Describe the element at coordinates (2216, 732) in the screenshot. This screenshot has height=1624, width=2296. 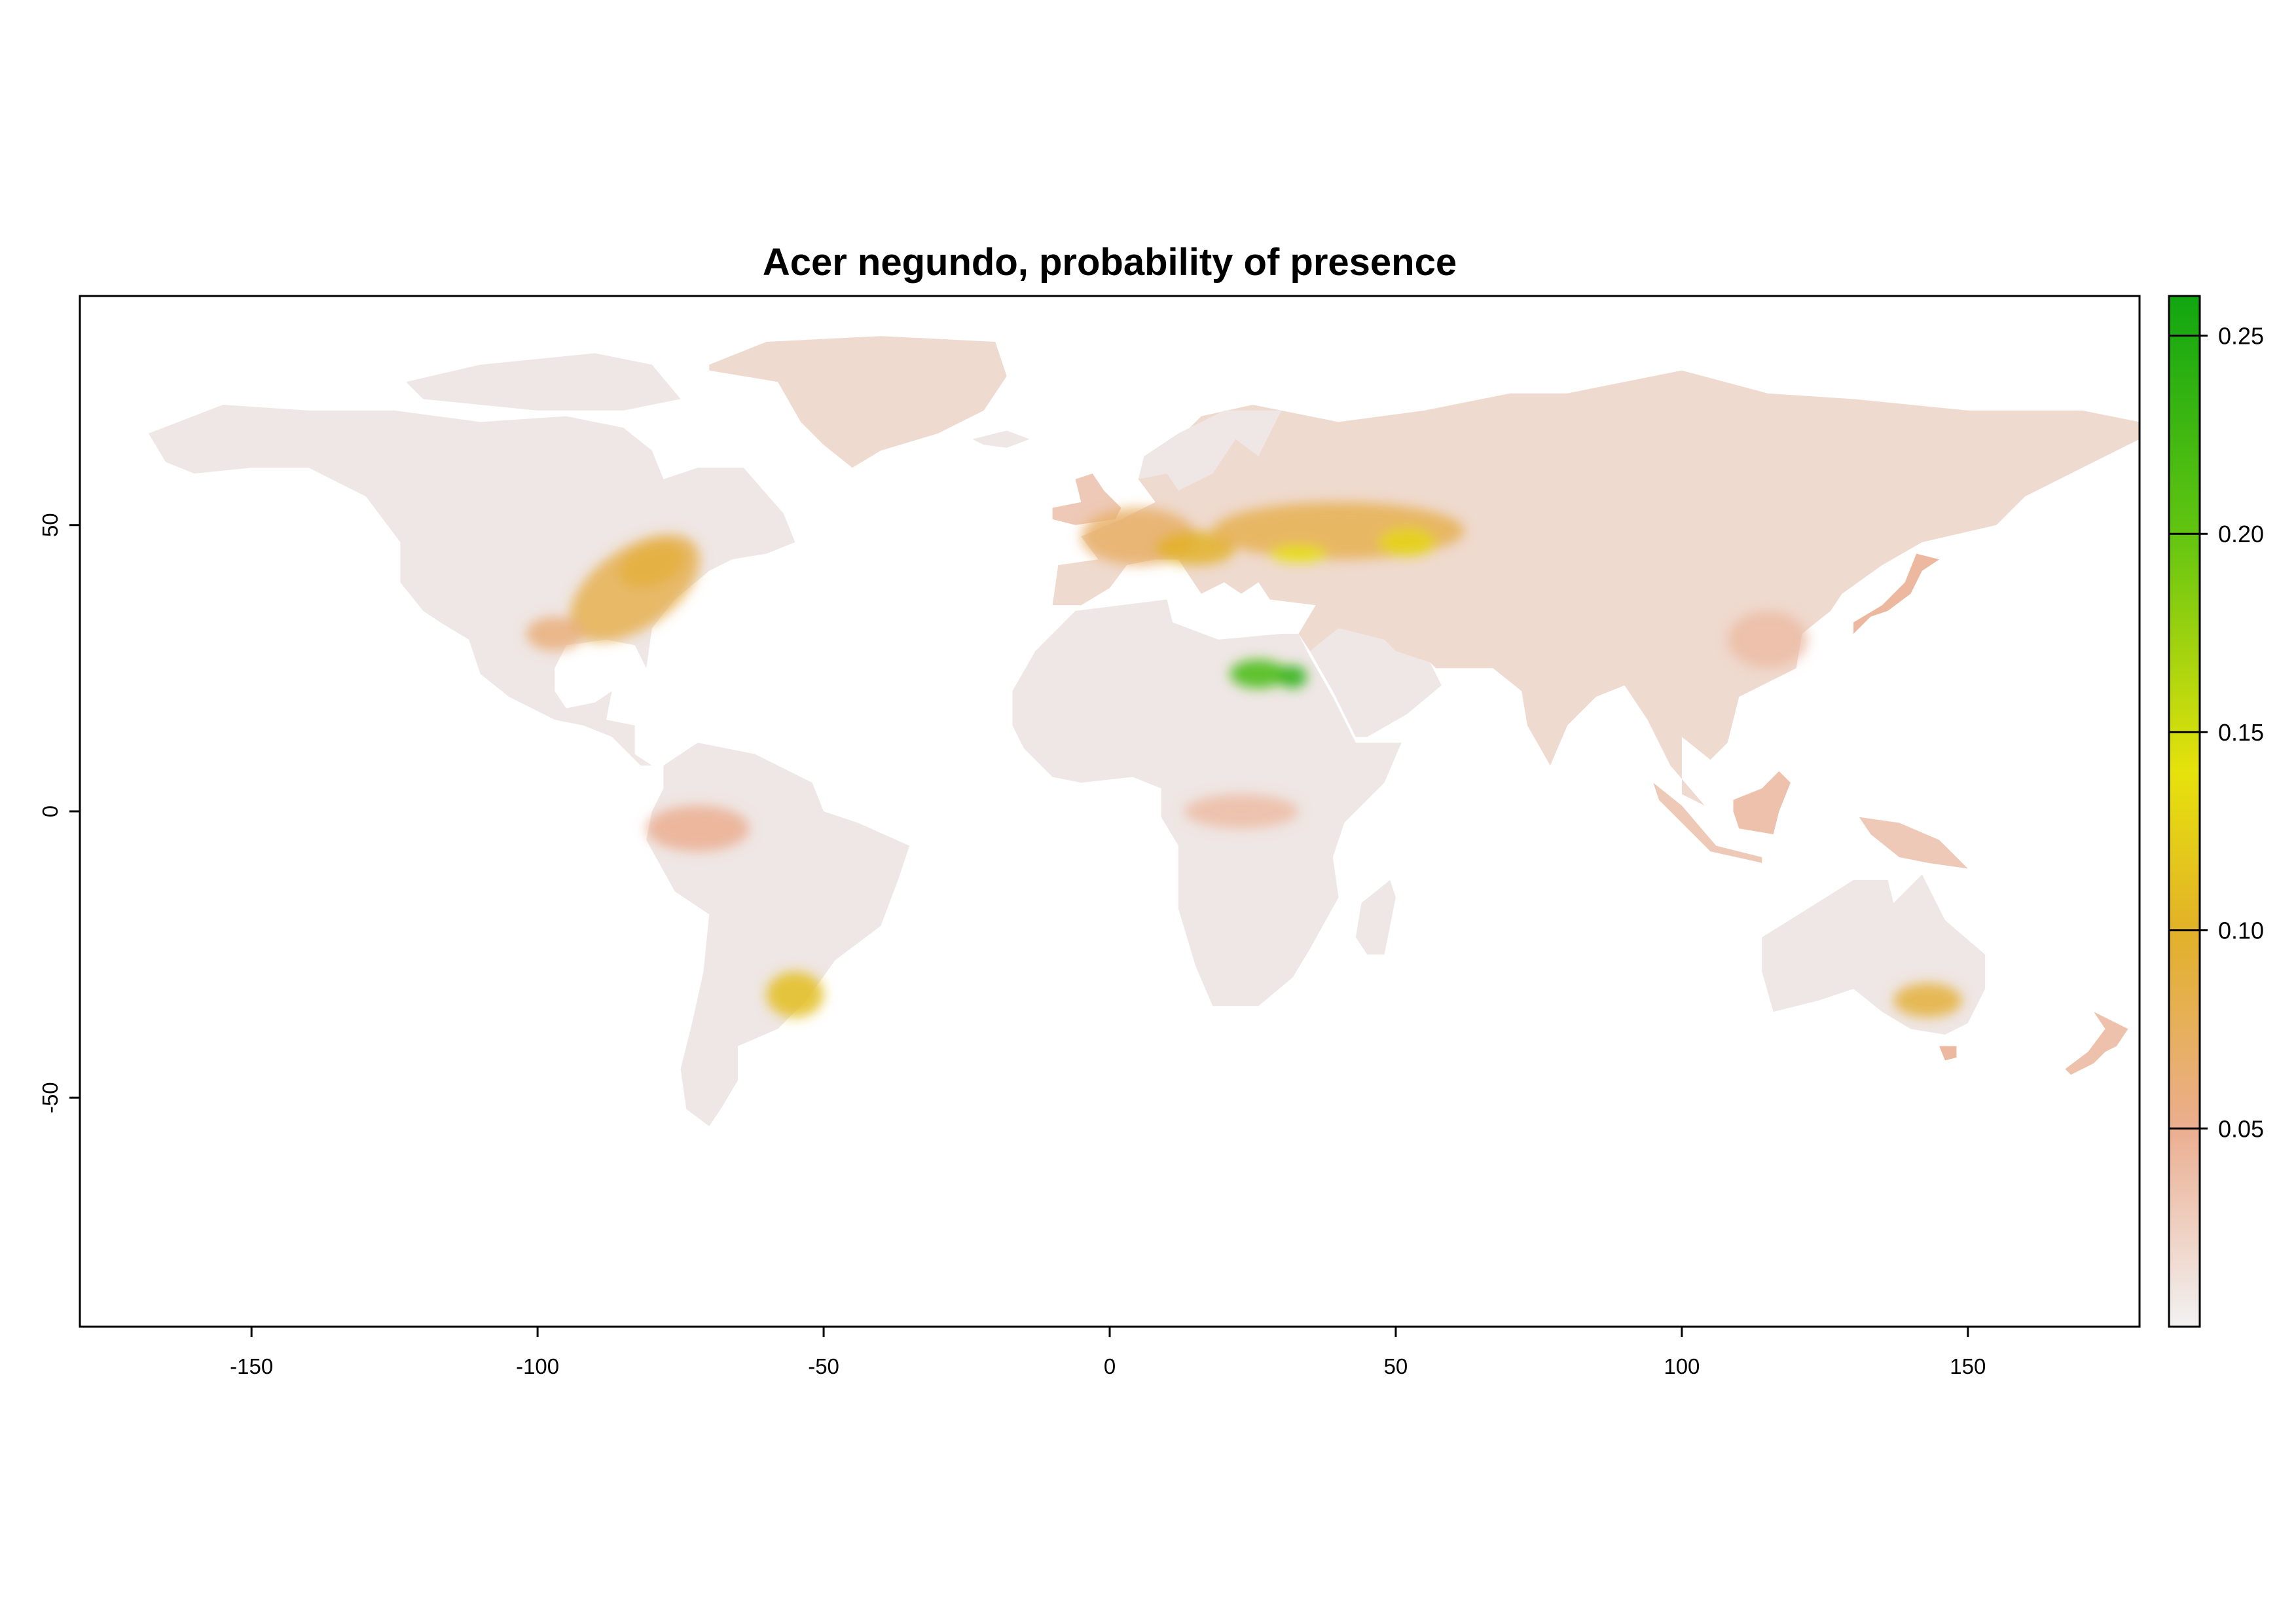
I see `legend-ticks: 0.05 0.10 0.15 0.20 0.25` at that location.